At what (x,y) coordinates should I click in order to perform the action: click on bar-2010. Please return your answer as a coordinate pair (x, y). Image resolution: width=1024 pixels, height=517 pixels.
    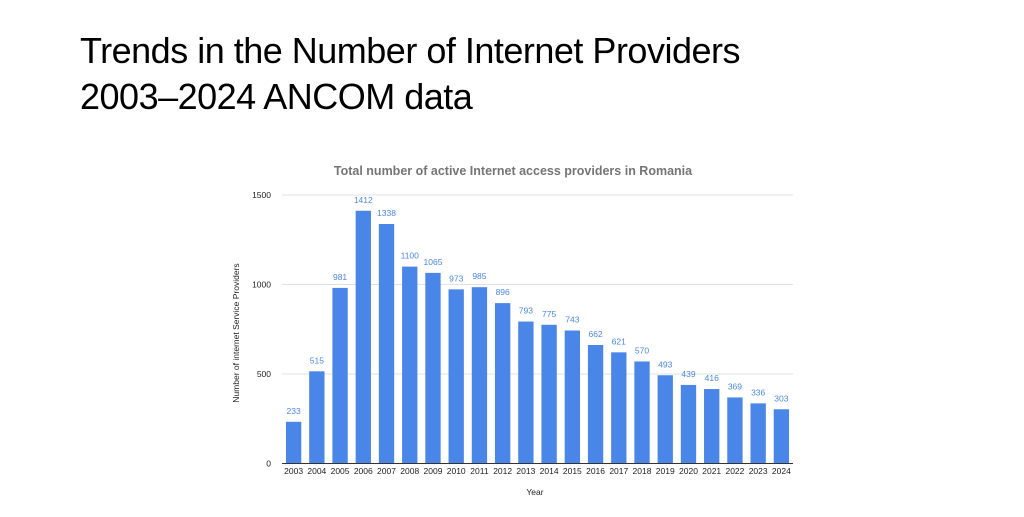
    Looking at the image, I should click on (456, 376).